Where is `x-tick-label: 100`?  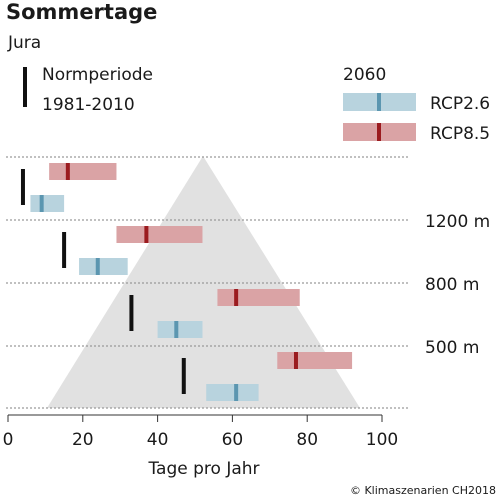 x-tick-label: 100 is located at coordinates (382, 440).